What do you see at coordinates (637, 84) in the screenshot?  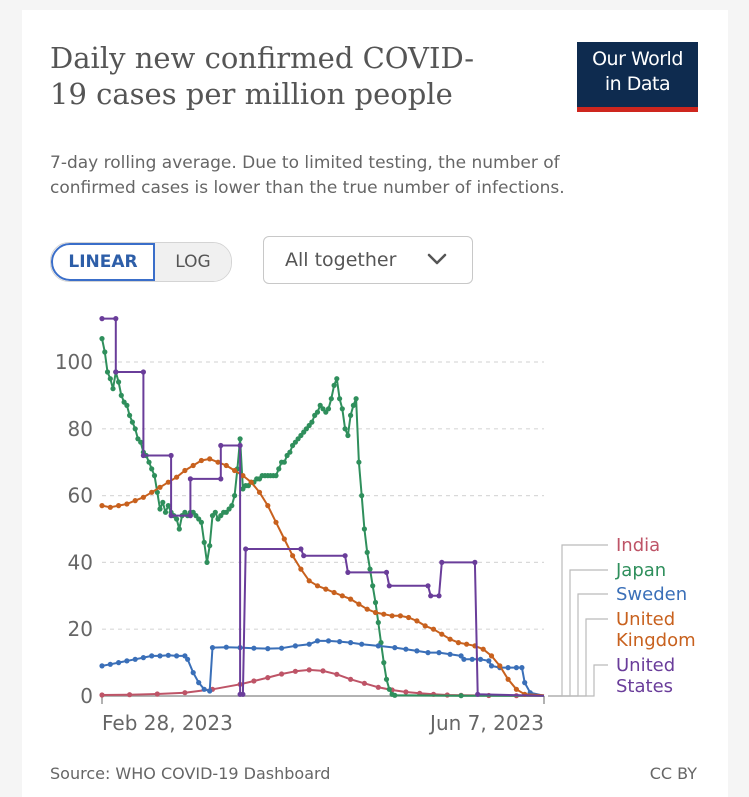 I see `logo-line-2: in Data` at bounding box center [637, 84].